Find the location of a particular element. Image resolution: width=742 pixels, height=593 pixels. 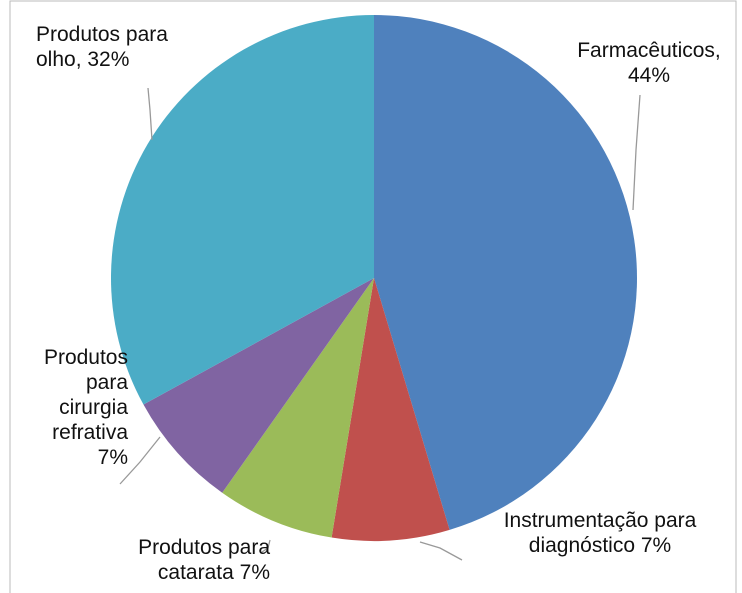

slice-label: Produtos para cirurgia refrativa 7% is located at coordinates (85, 407).